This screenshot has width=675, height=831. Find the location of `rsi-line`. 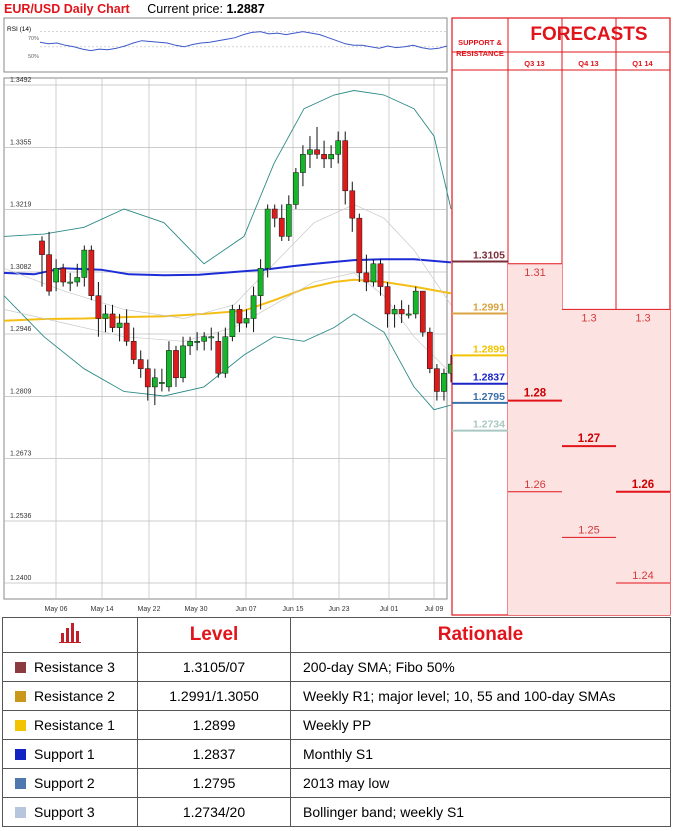

rsi-line is located at coordinates (243, 41).